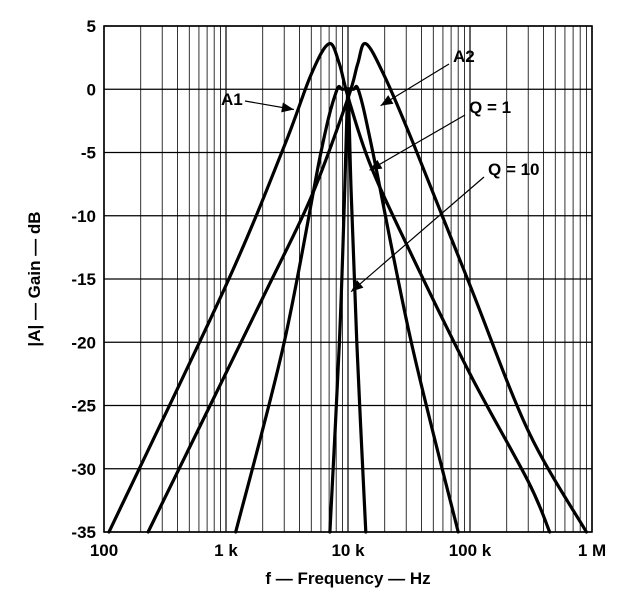 The height and width of the screenshot is (597, 625). What do you see at coordinates (347, 578) in the screenshot?
I see `x-axis-title: f — Frequency — Hz` at bounding box center [347, 578].